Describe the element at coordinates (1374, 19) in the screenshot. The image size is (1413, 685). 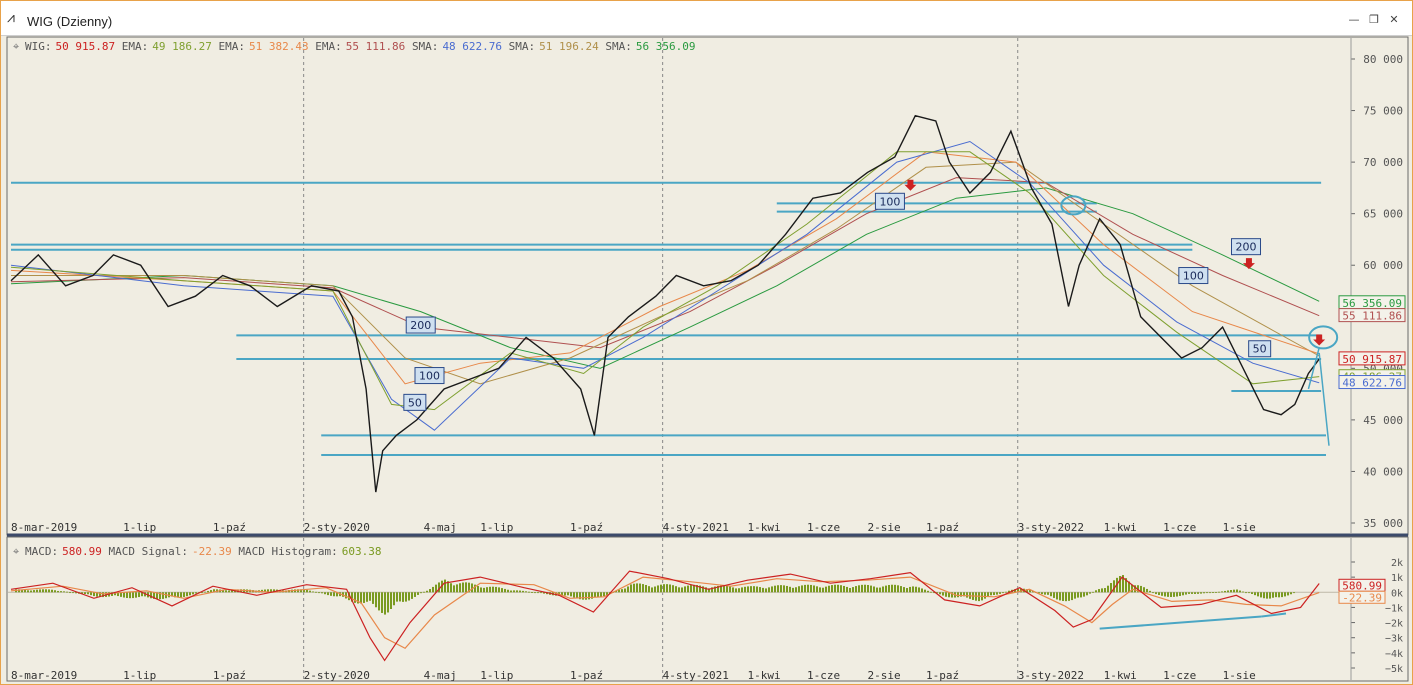
I see `restore-button: ❐` at that location.